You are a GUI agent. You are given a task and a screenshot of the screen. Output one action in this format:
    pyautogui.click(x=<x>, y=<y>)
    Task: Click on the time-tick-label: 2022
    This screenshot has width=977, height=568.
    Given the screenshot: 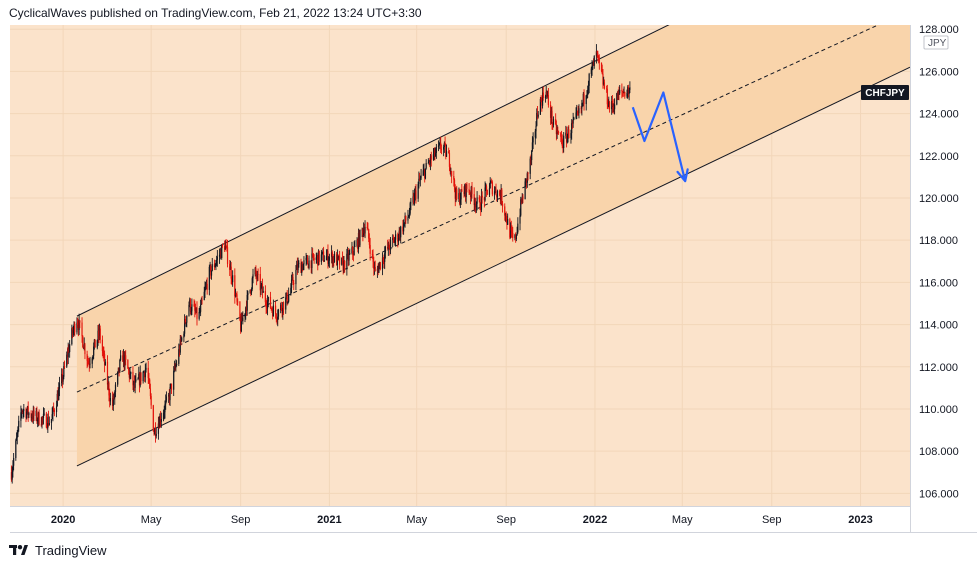 What is the action you would take?
    pyautogui.click(x=595, y=520)
    